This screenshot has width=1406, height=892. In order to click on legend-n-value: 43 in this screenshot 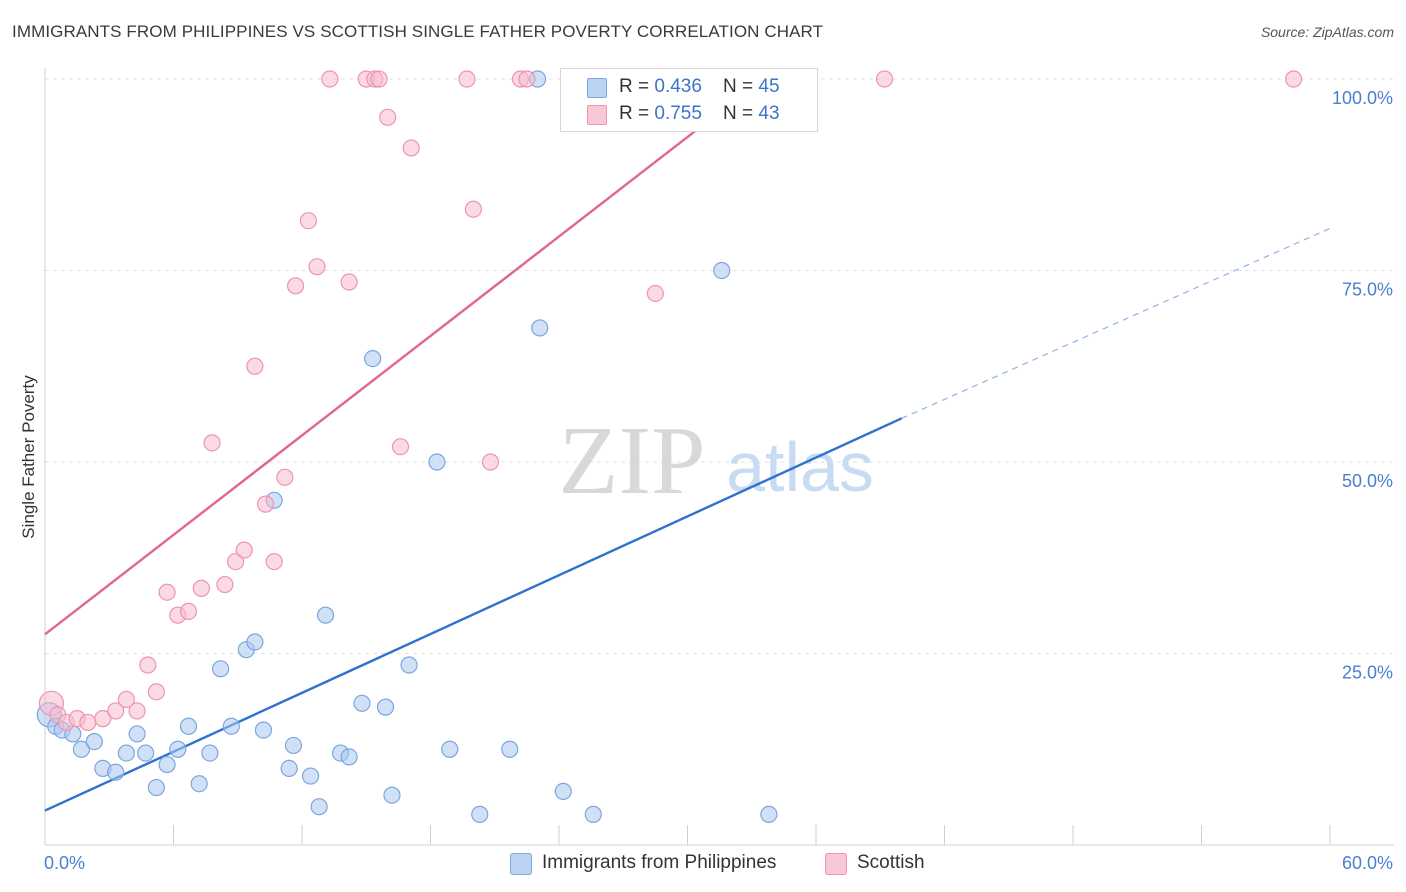, I will do `click(769, 113)`.